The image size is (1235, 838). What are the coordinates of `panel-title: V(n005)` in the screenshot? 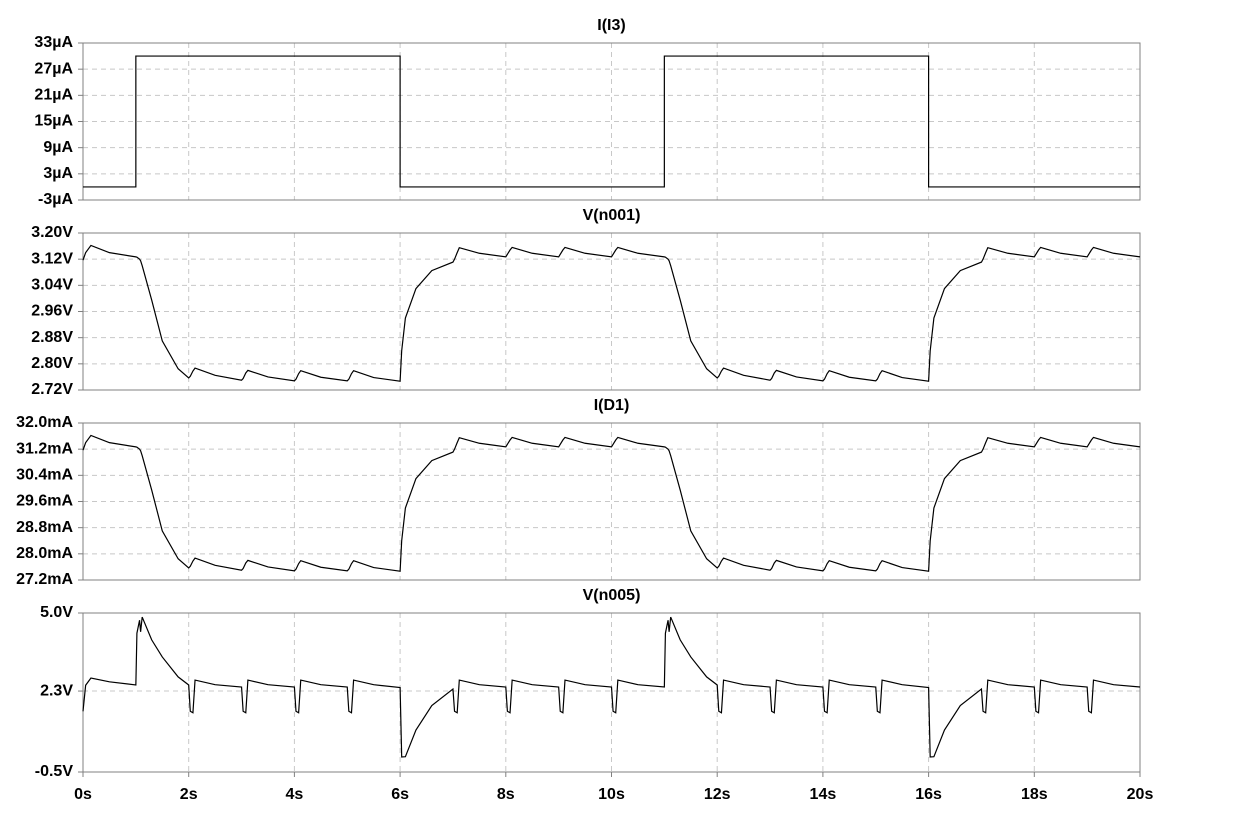 It's located at (612, 595).